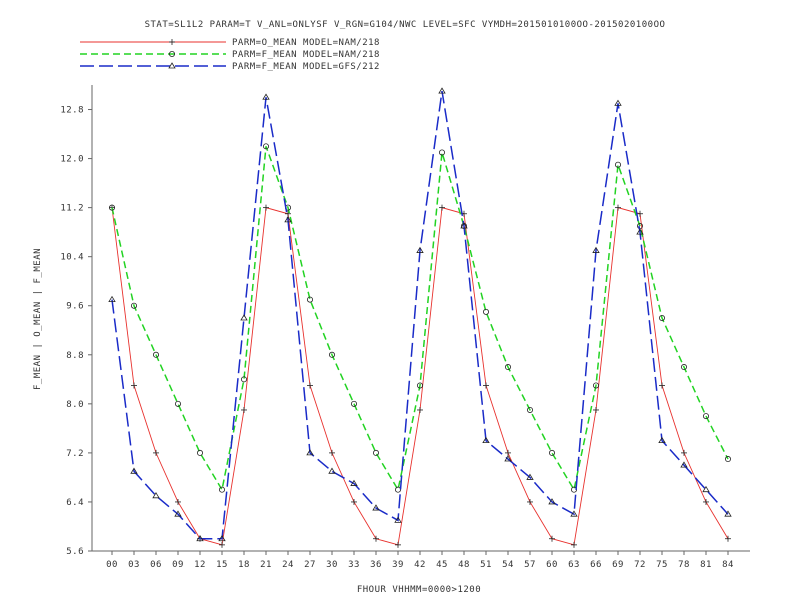 This screenshot has height=612, width=792. Describe the element at coordinates (266, 565) in the screenshot. I see `x-tick-label: 21` at that location.